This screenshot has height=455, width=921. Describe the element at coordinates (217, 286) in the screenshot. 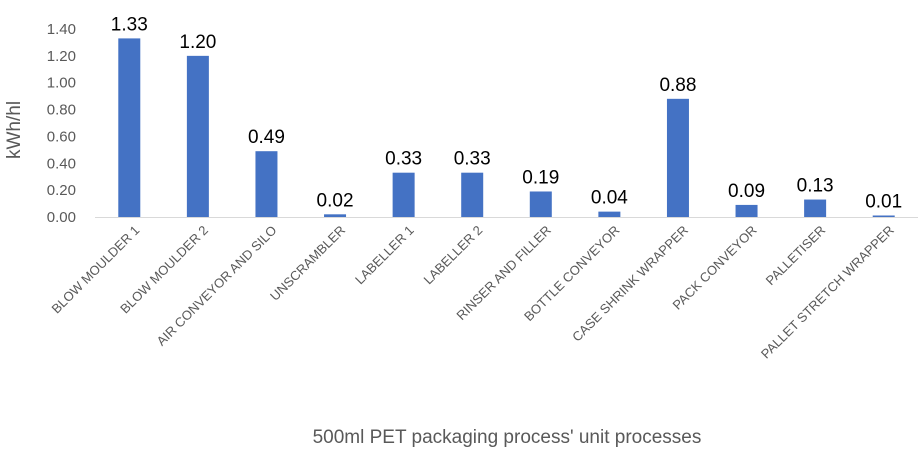

I see `x-category-label: AIR CONVEYOR AND SILO` at that location.